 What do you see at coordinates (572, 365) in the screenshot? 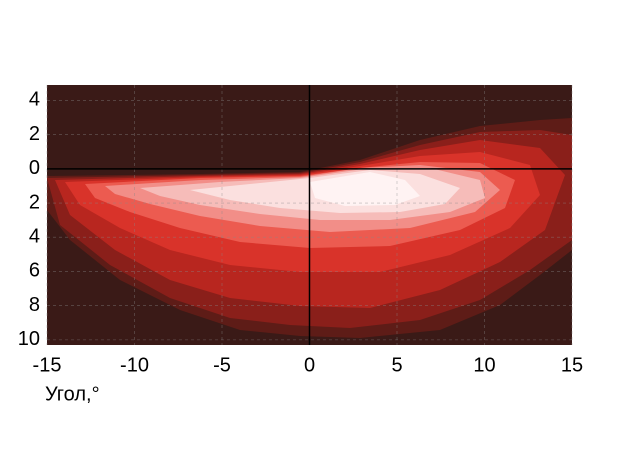
I see `x-tick-label: 15` at bounding box center [572, 365].